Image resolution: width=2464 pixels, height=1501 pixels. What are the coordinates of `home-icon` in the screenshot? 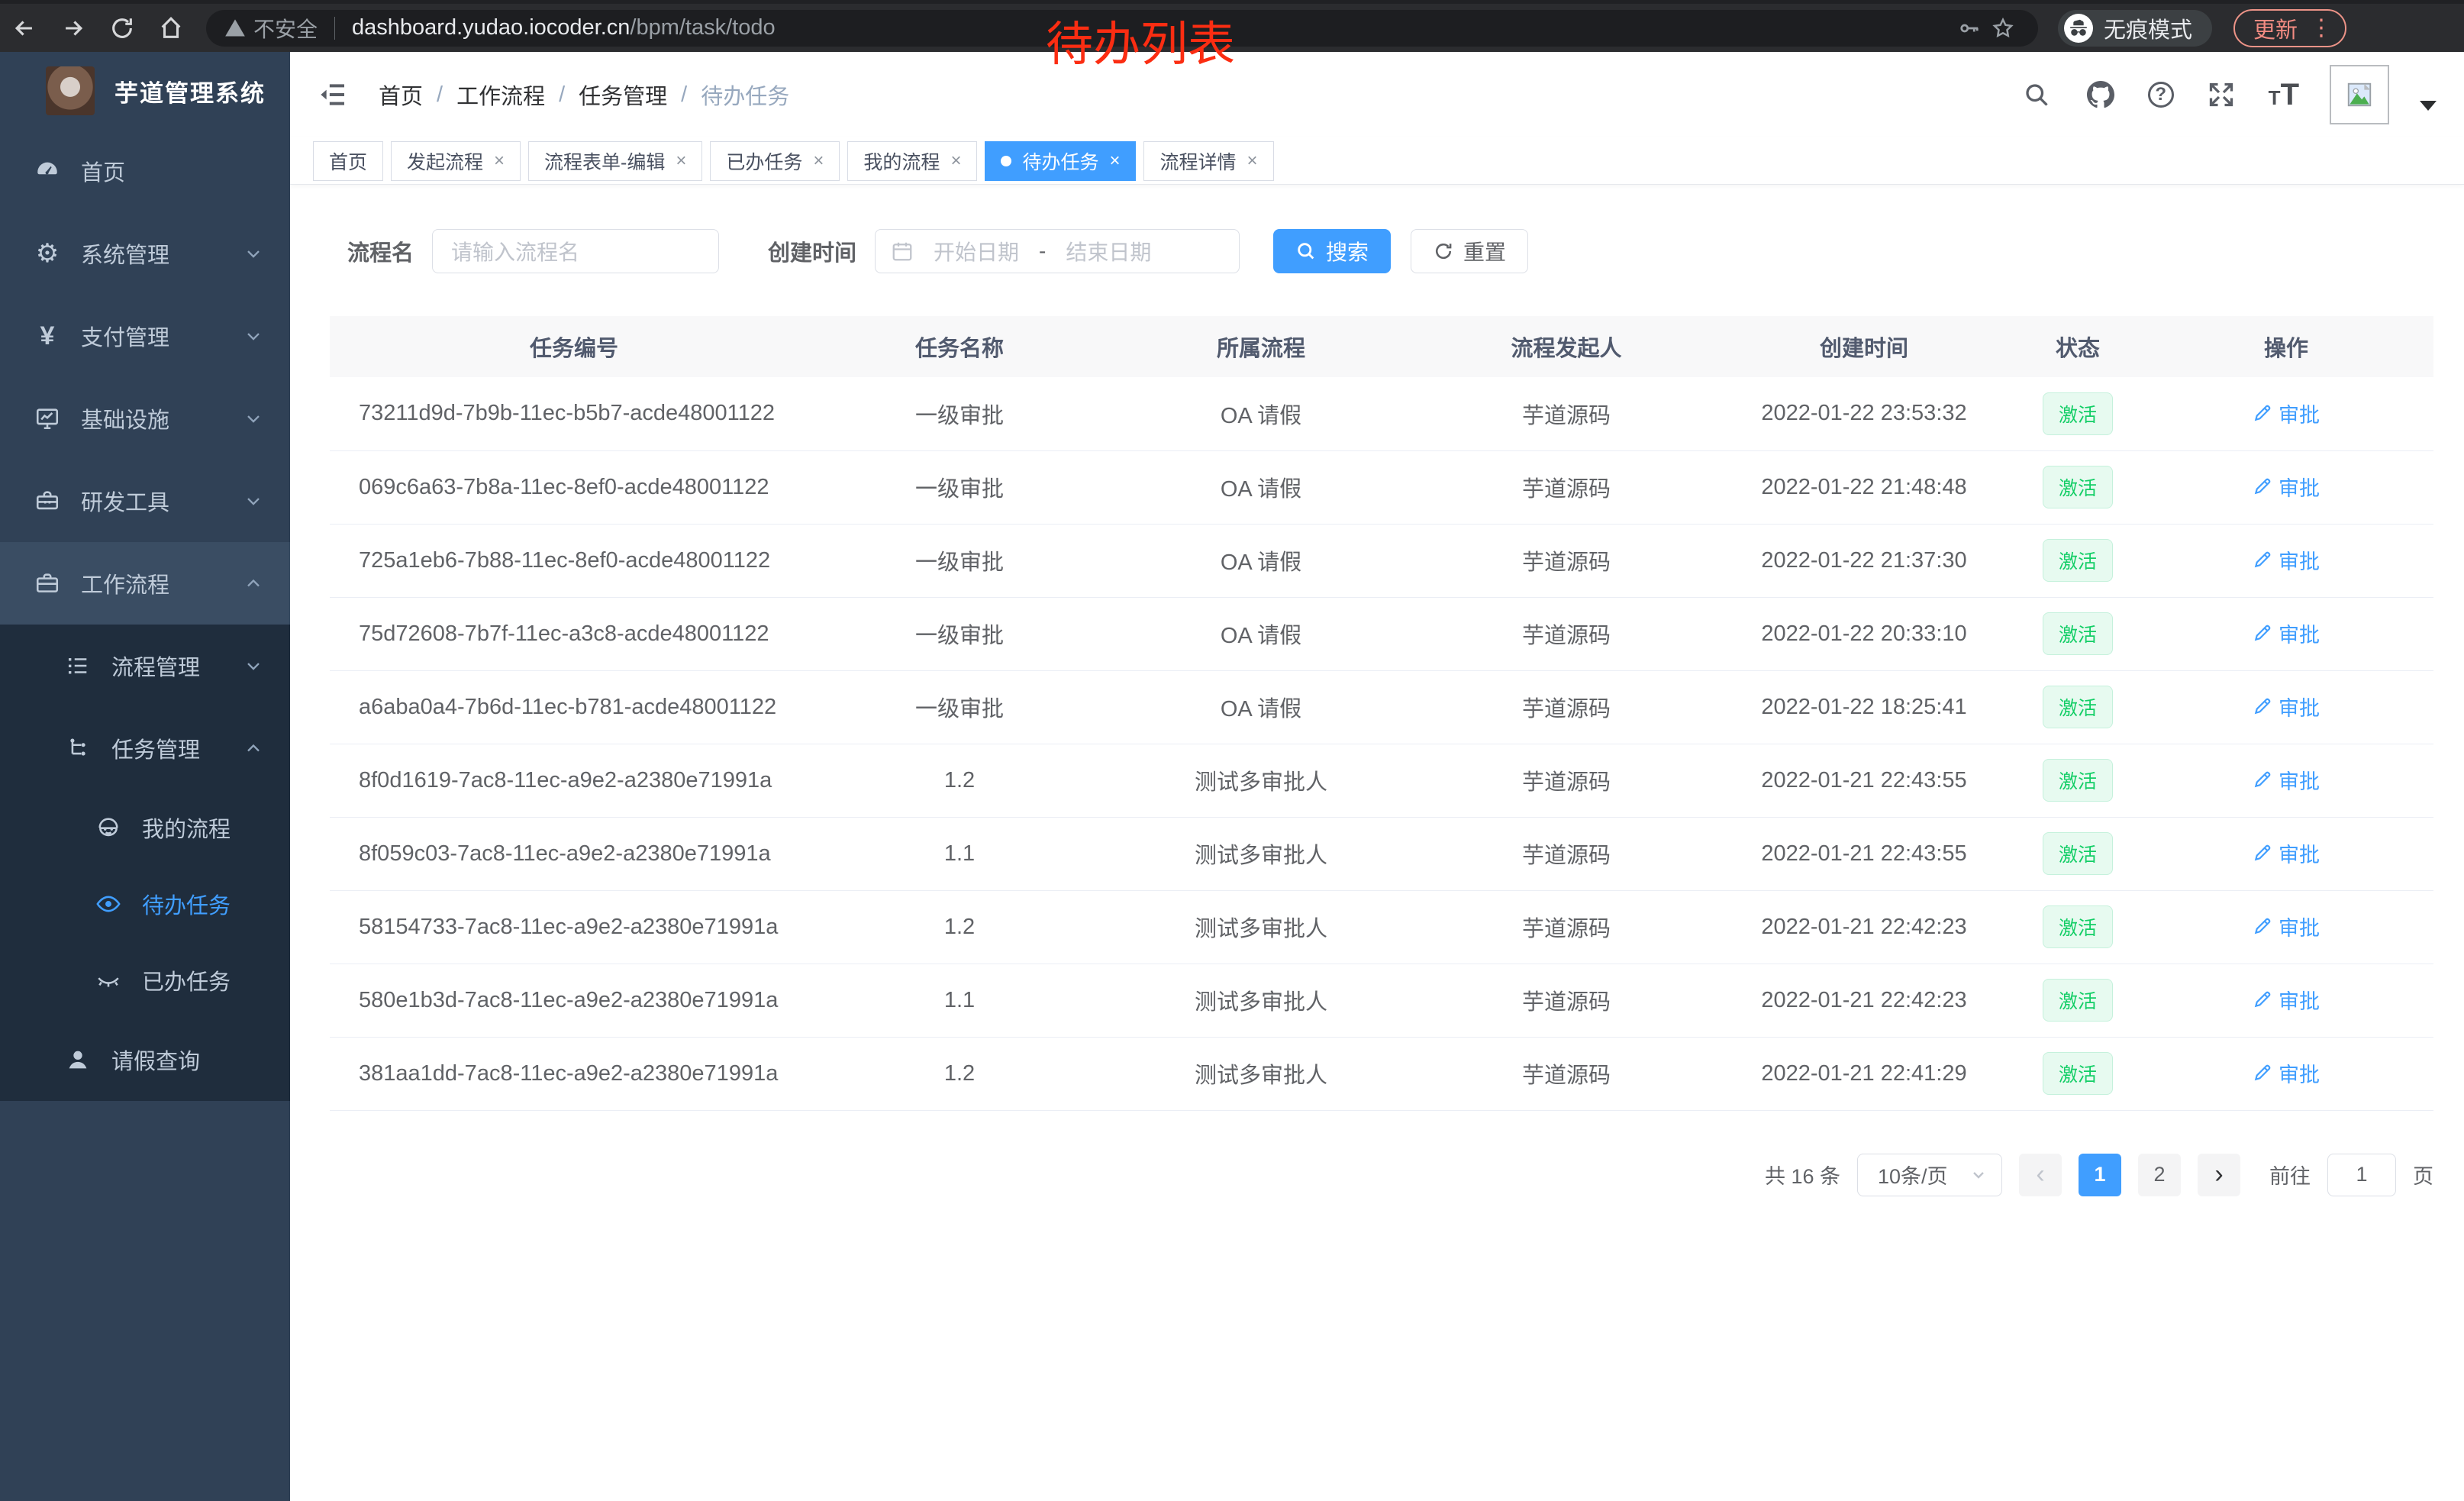 It's located at (171, 28).